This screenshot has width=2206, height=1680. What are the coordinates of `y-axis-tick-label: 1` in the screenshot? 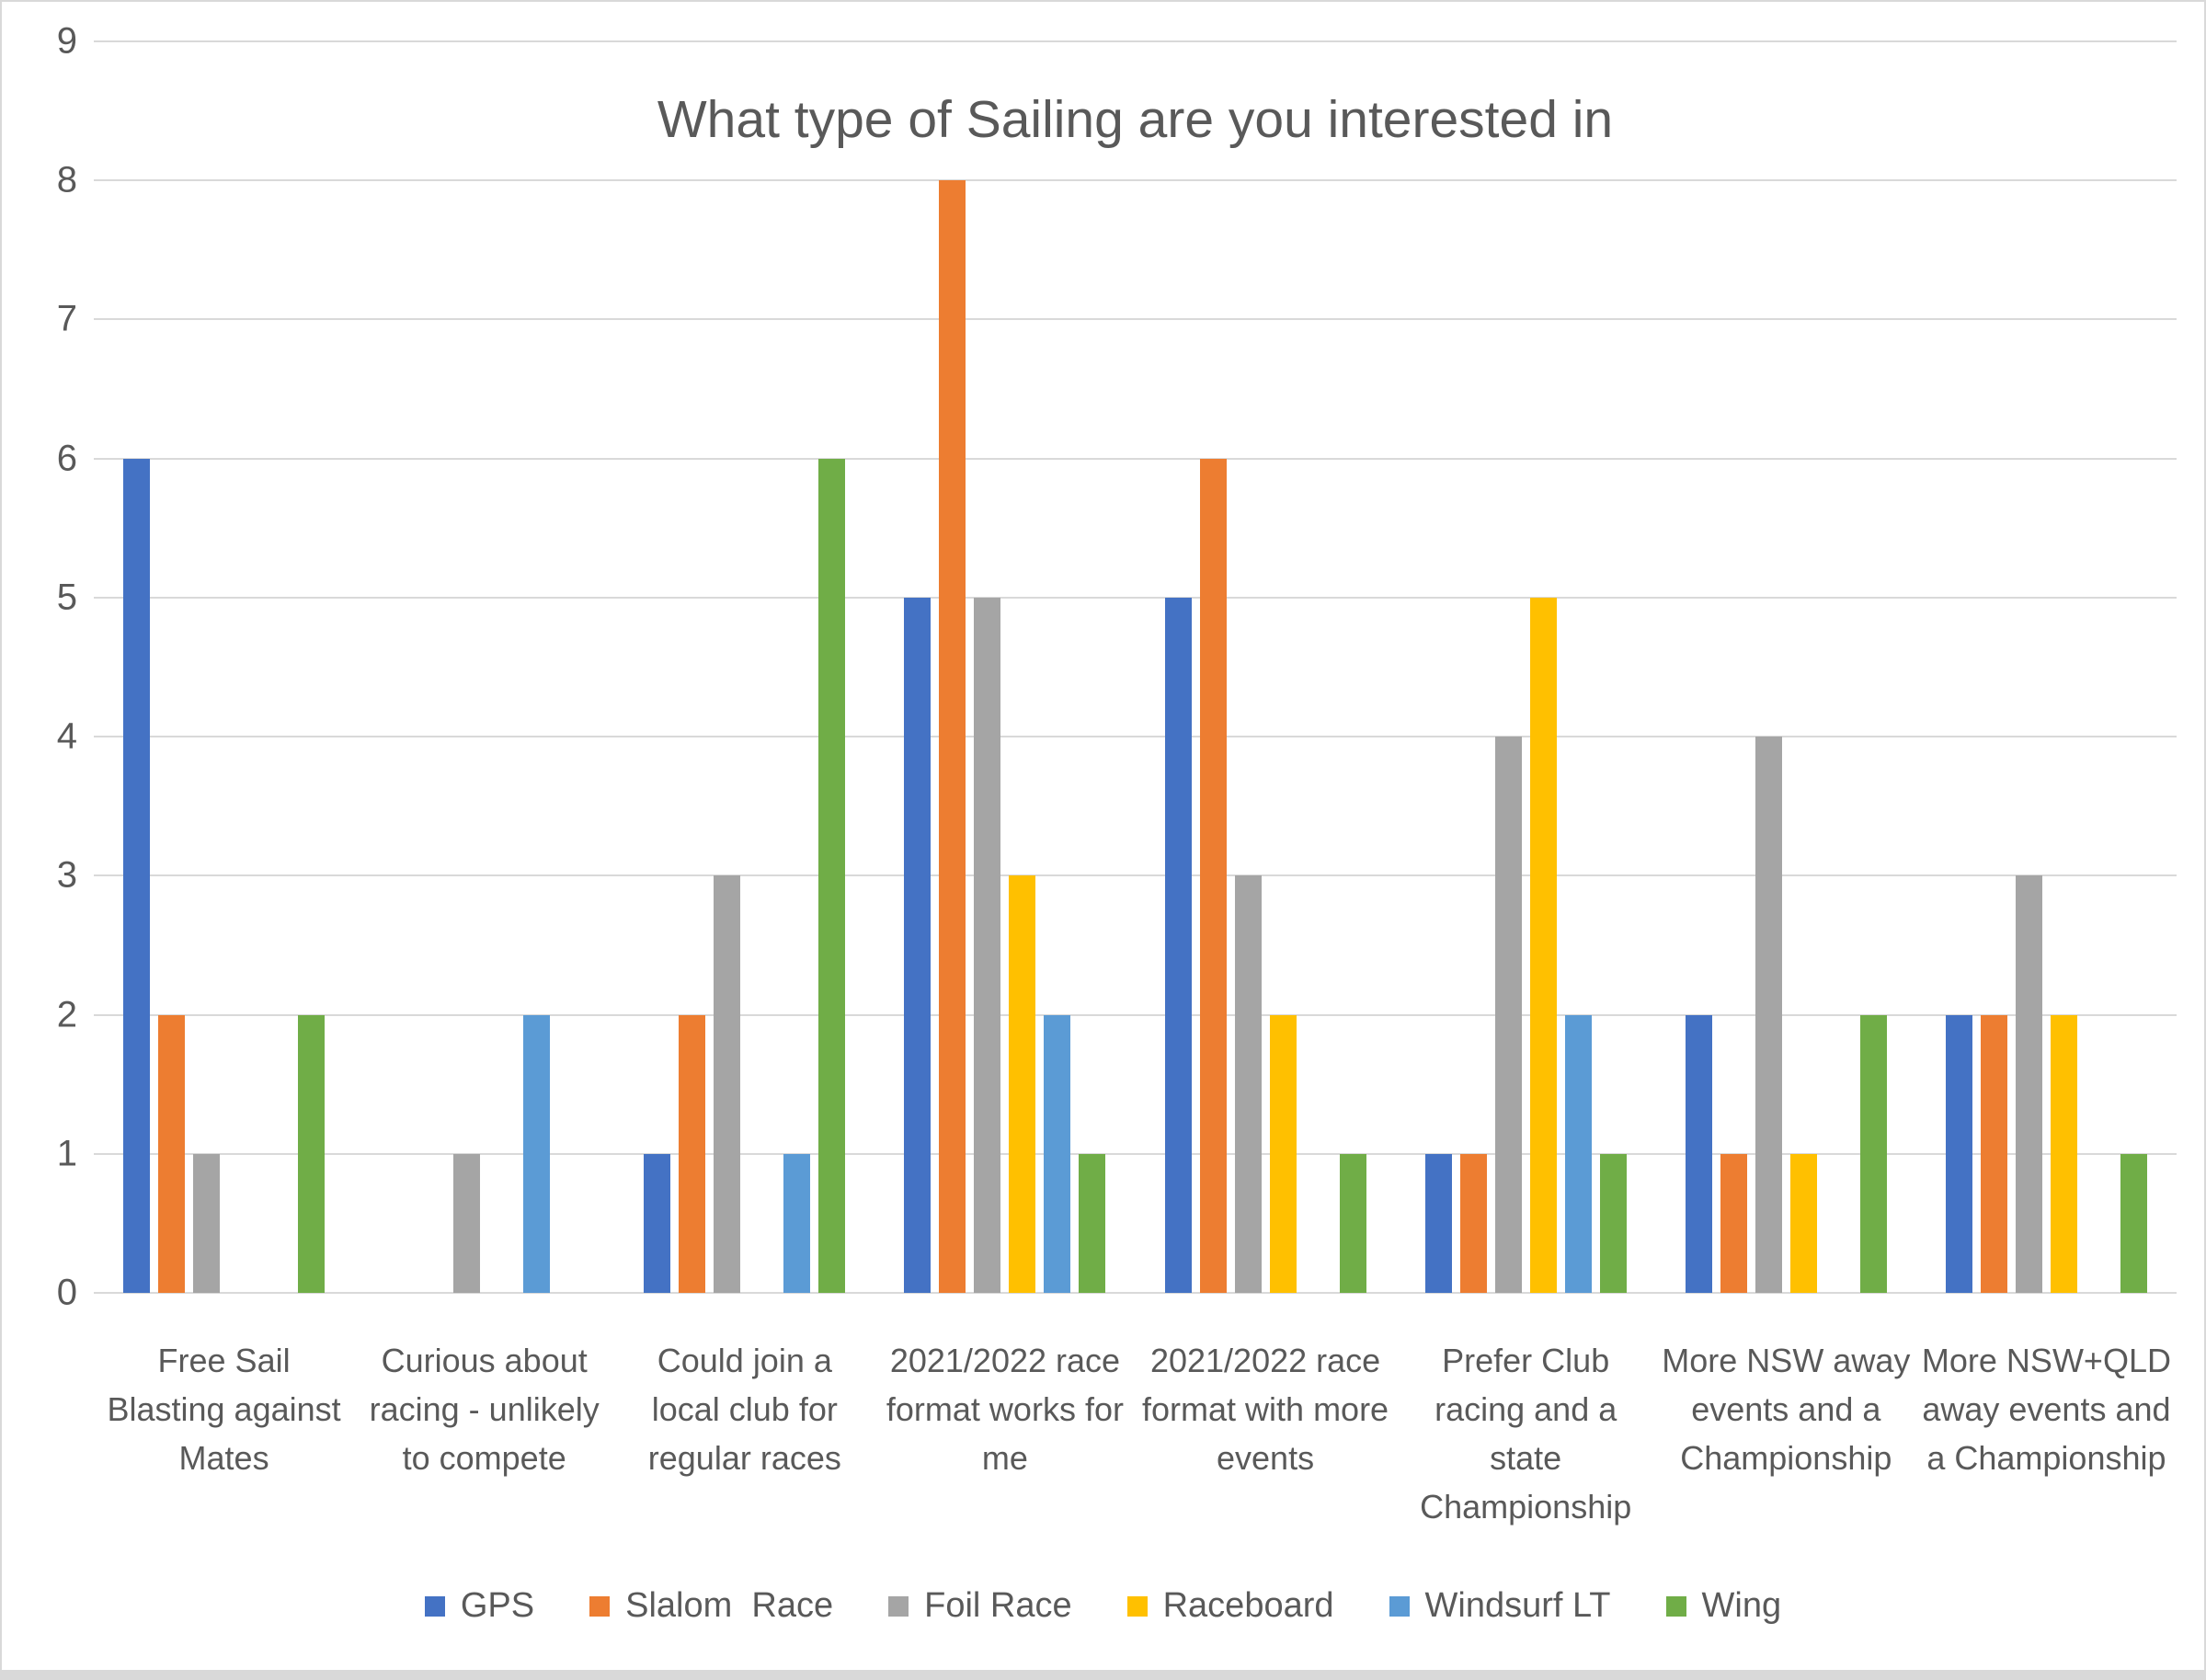 It's located at (66, 1153).